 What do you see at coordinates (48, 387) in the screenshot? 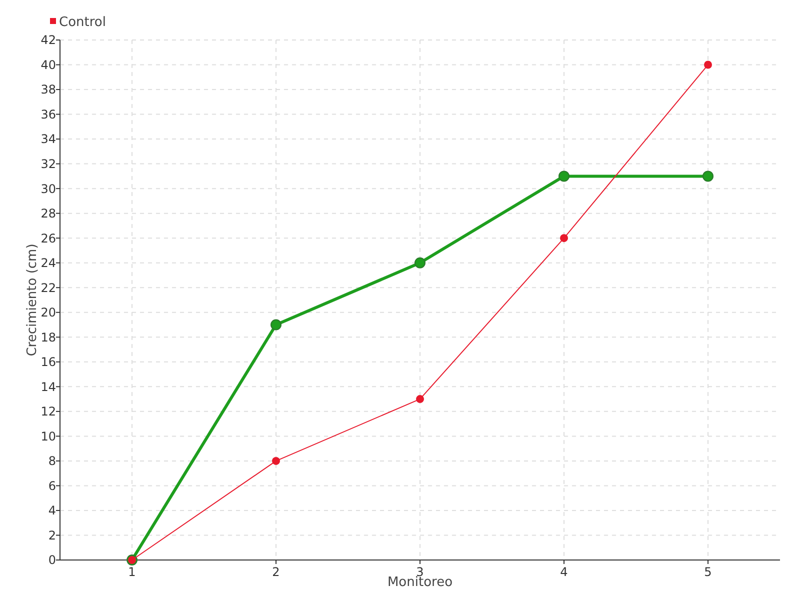
I see `y-tick-label: 14` at bounding box center [48, 387].